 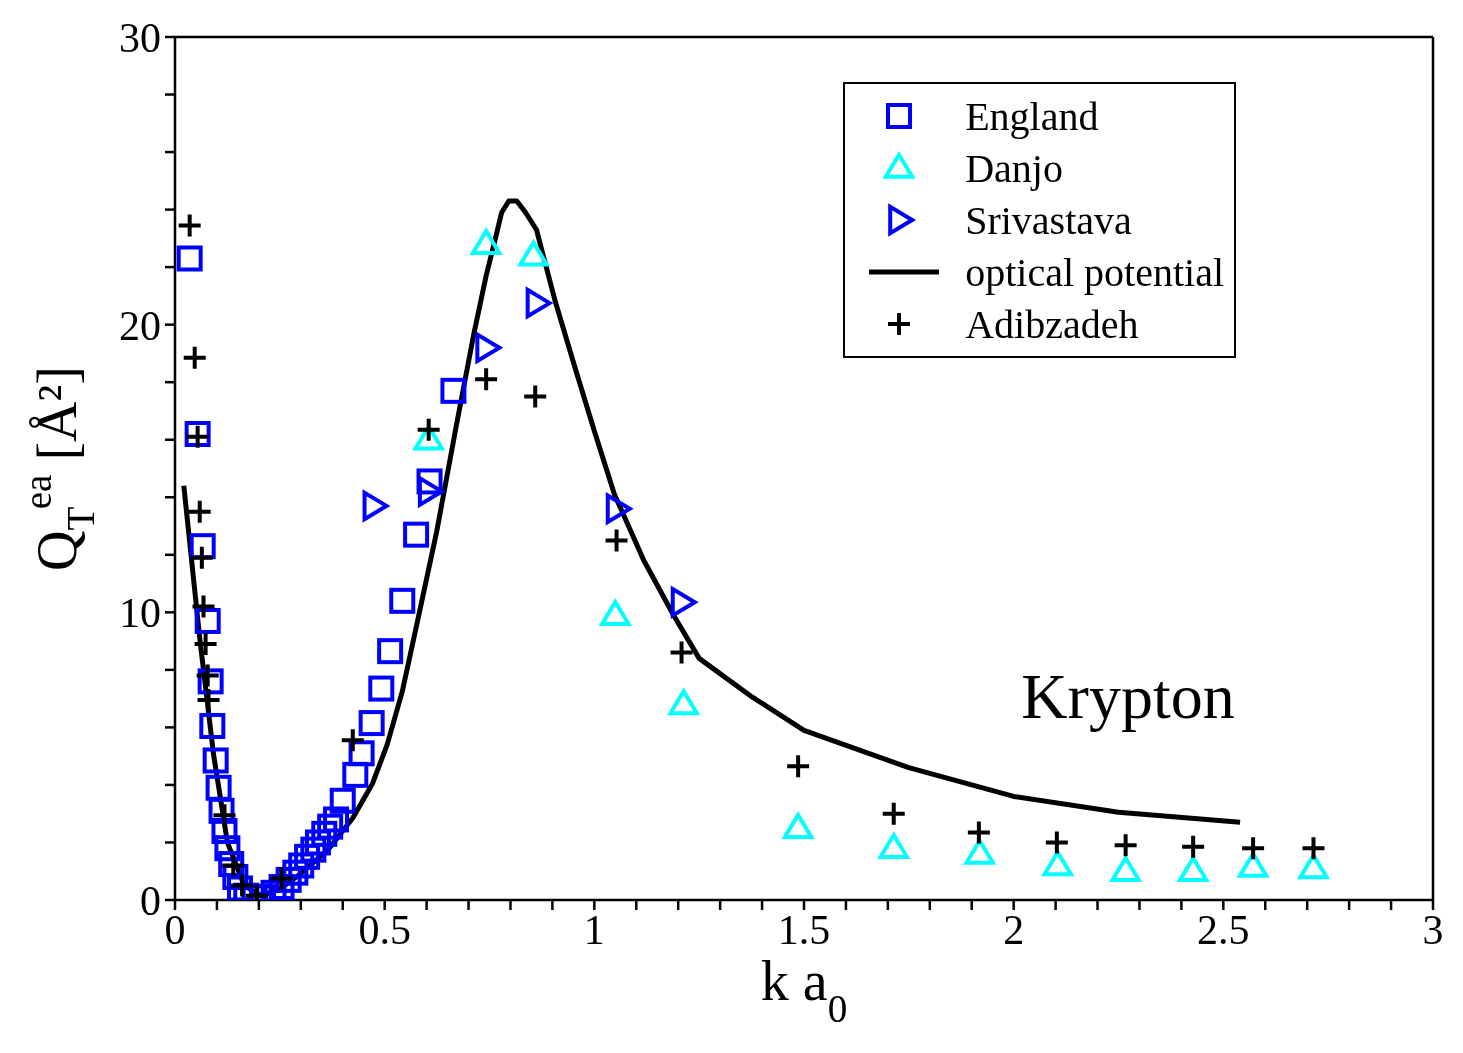 I want to click on x-tick-label: 2, so click(x=1014, y=929).